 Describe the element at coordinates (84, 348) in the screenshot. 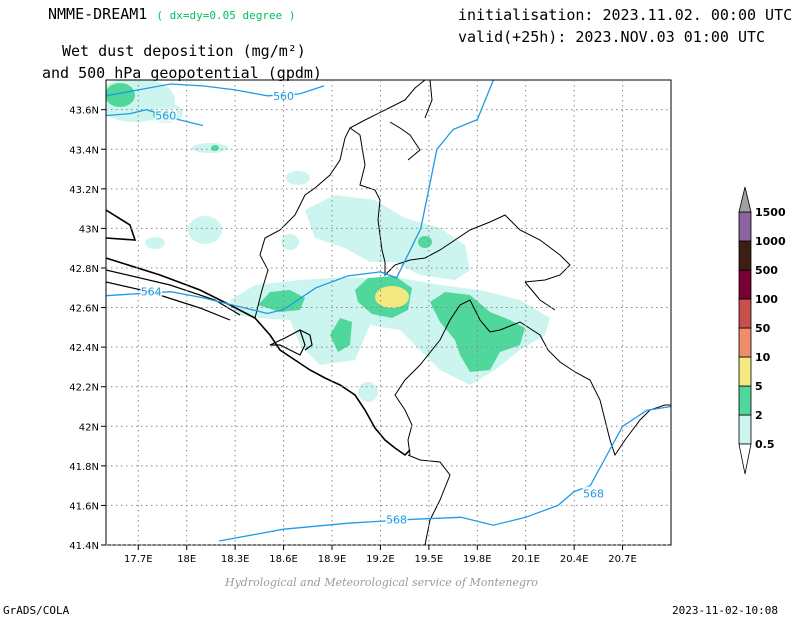

I see `lat-tick-label: 42.4N` at that location.